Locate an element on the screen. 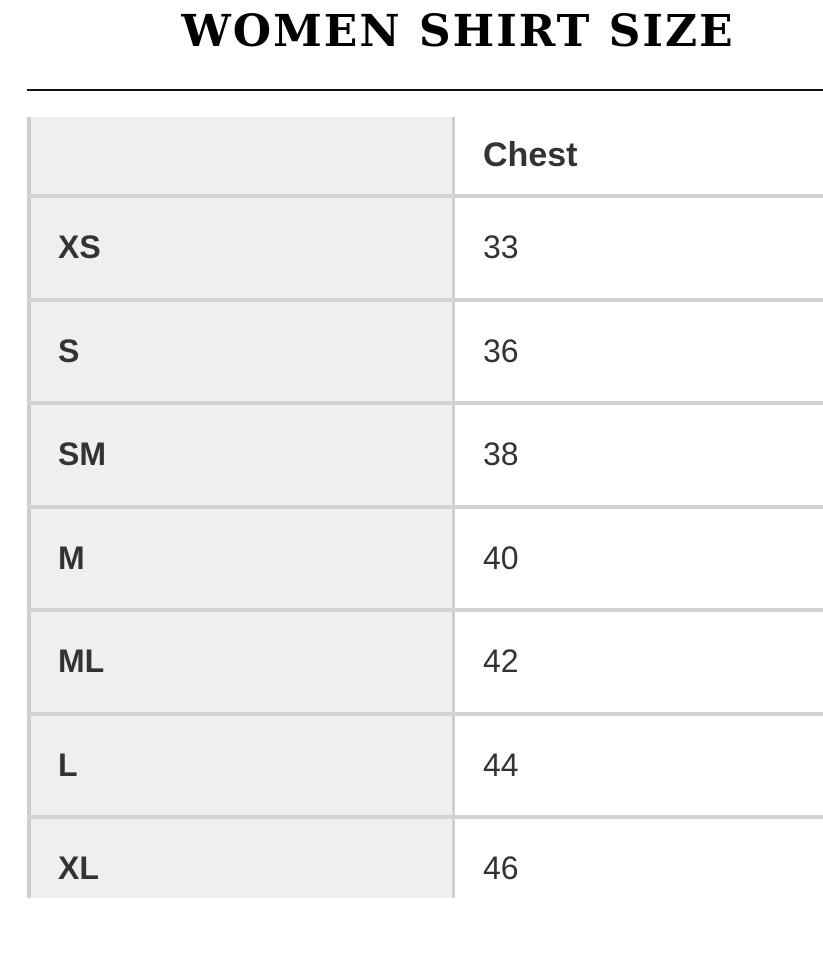 Image resolution: width=823 pixels, height=969 pixels. table-row: SM 38 is located at coordinates (425, 455).